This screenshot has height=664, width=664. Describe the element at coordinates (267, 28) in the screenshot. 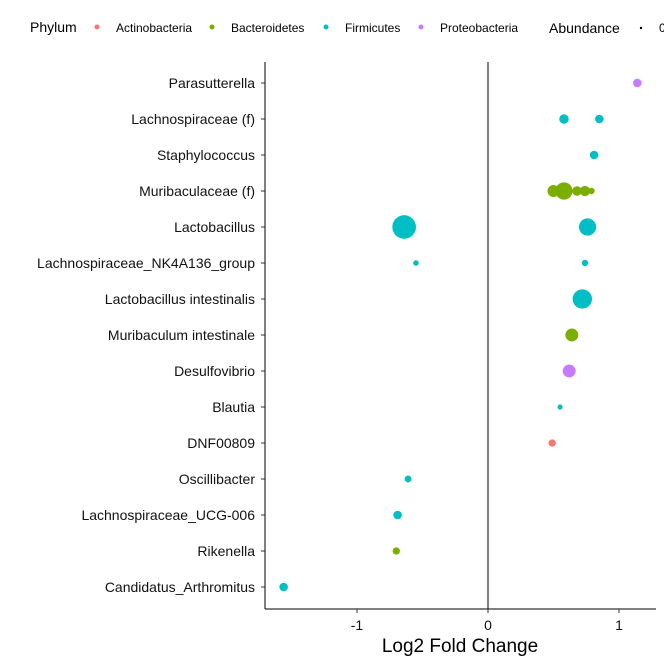

I see `legend-label-bacteroidetes: Bacteroidetes` at that location.